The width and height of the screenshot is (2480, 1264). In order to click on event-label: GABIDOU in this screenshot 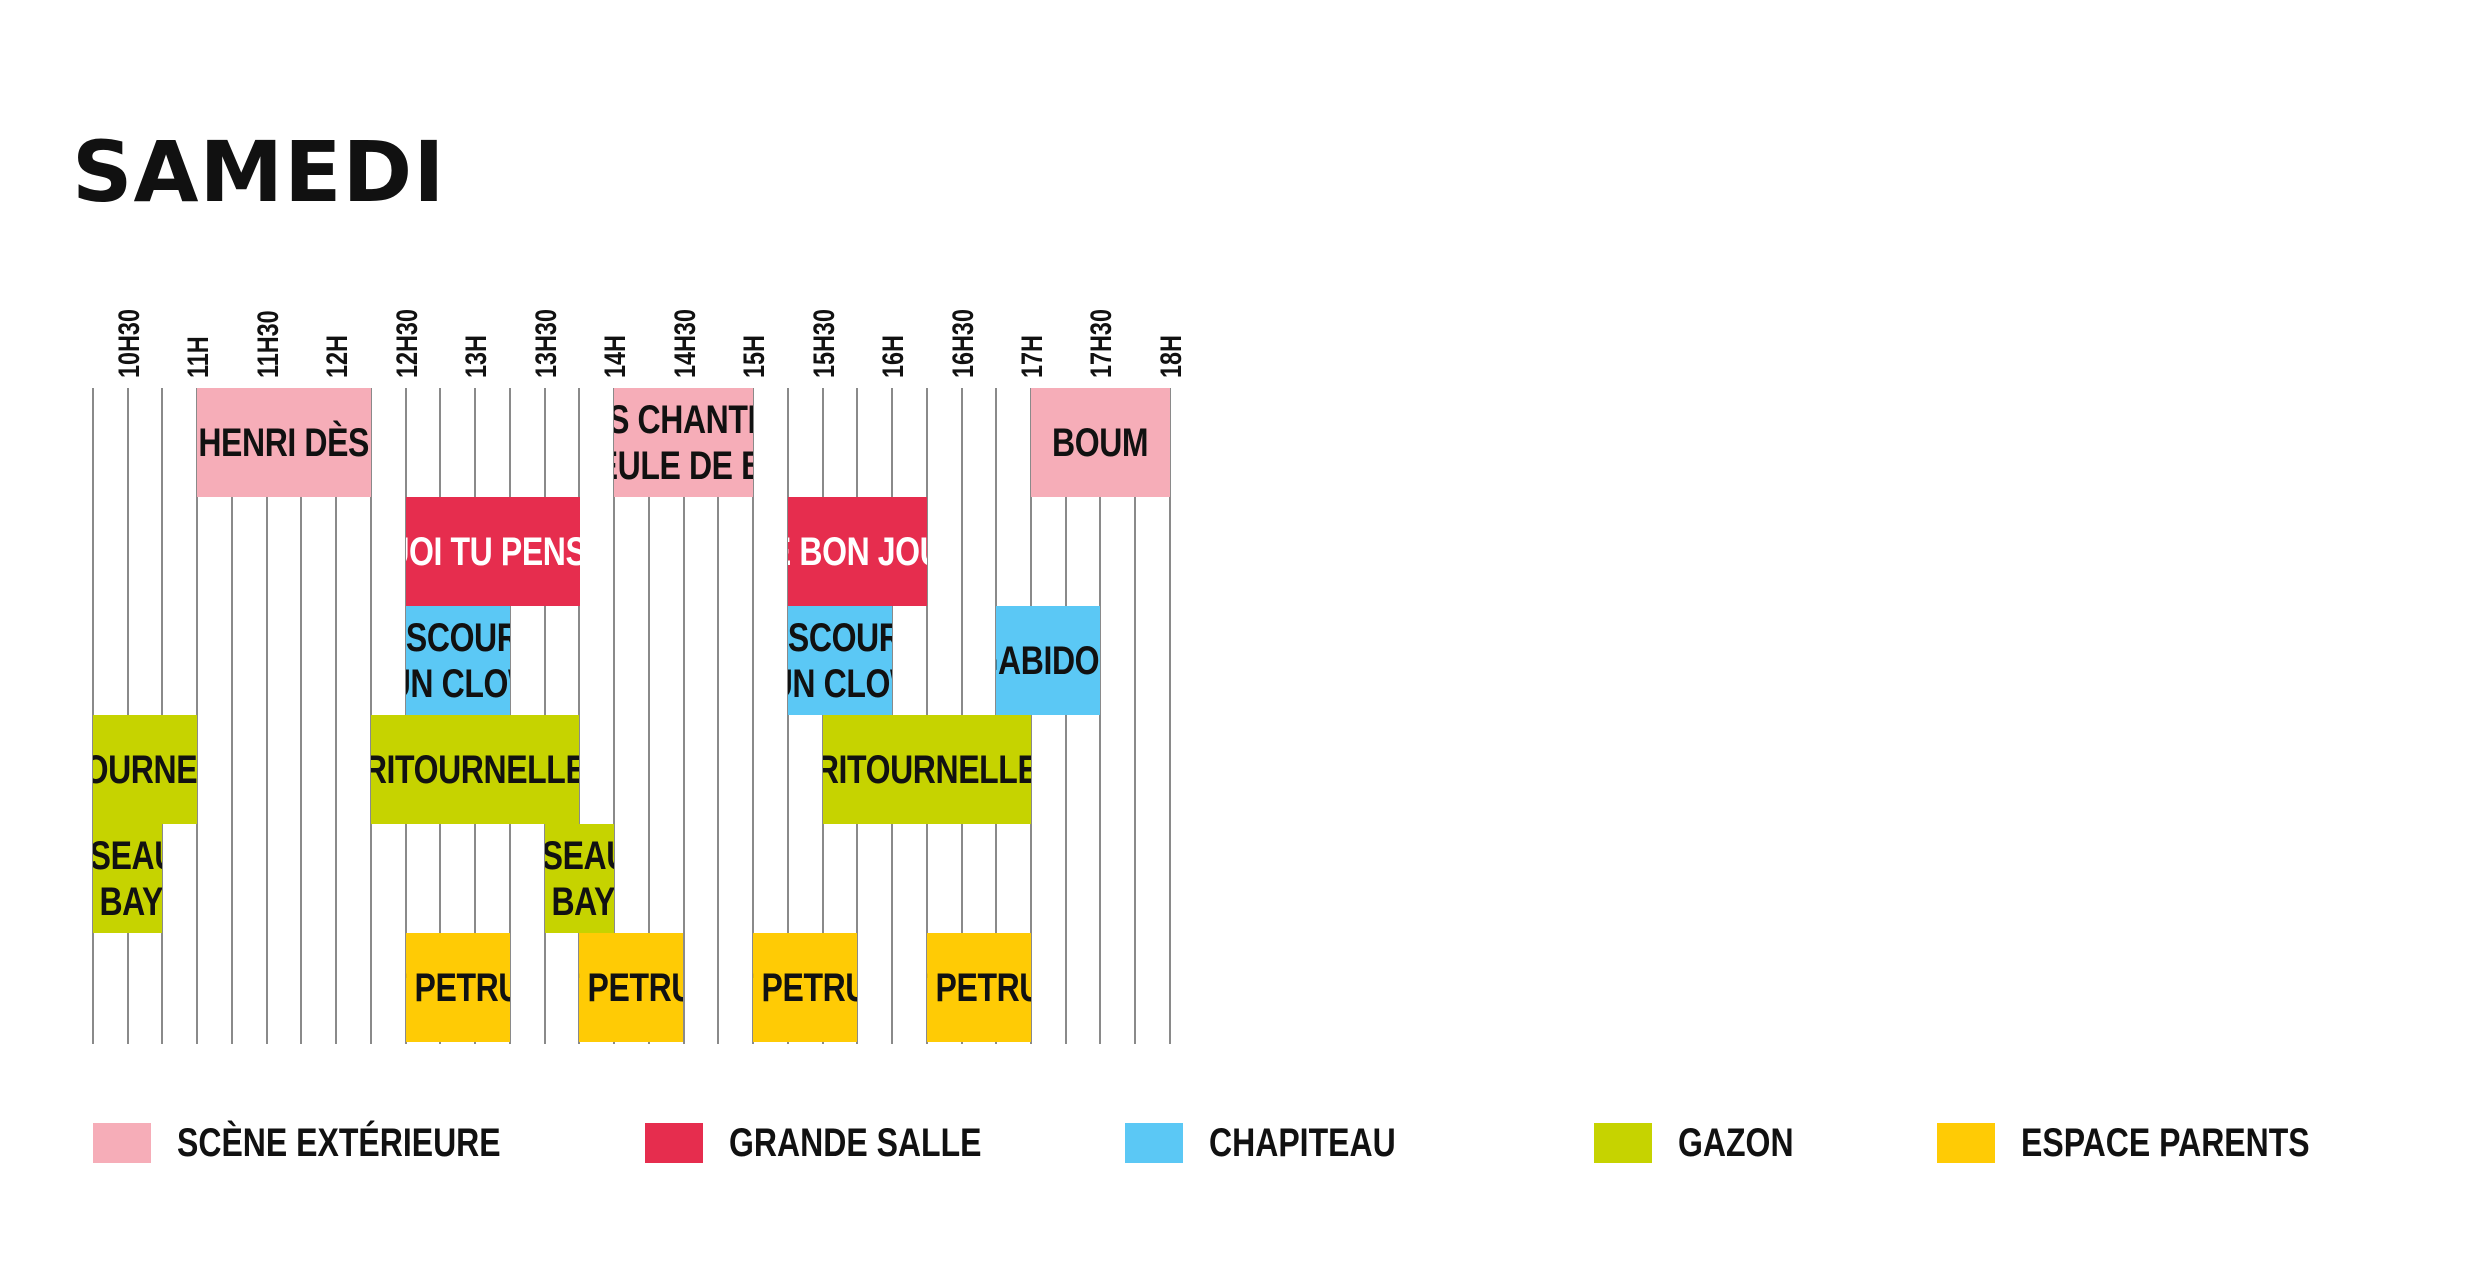, I will do `click(1048, 660)`.